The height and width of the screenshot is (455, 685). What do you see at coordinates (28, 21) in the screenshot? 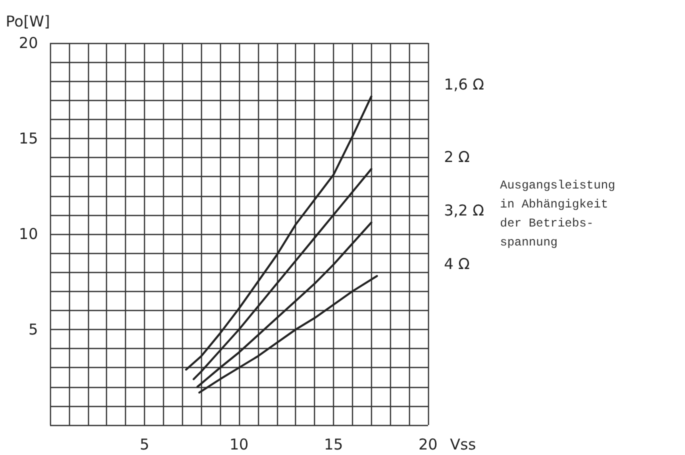
I see `y-axis-title: Po[W]` at bounding box center [28, 21].